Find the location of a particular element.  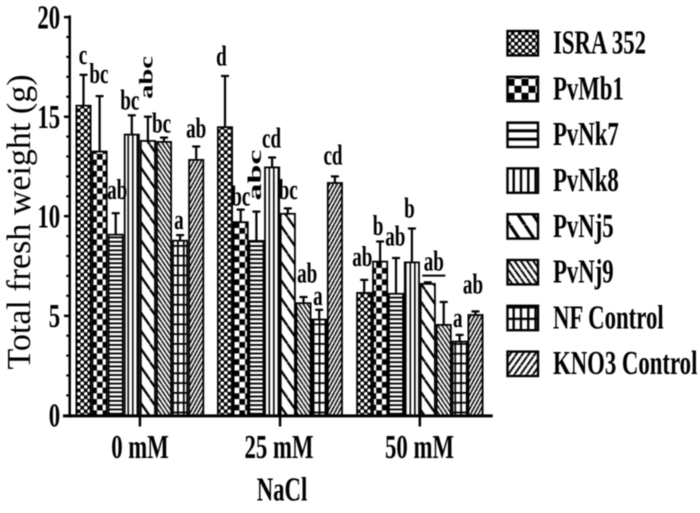

svg-text: PvMb1 is located at coordinates (588, 89).